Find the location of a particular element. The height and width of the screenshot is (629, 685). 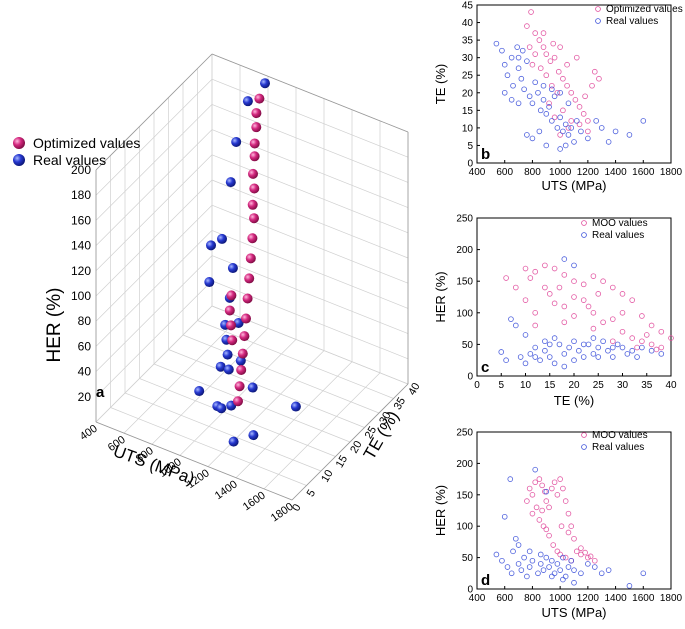

x-tick-label: 15 is located at coordinates (550, 385).